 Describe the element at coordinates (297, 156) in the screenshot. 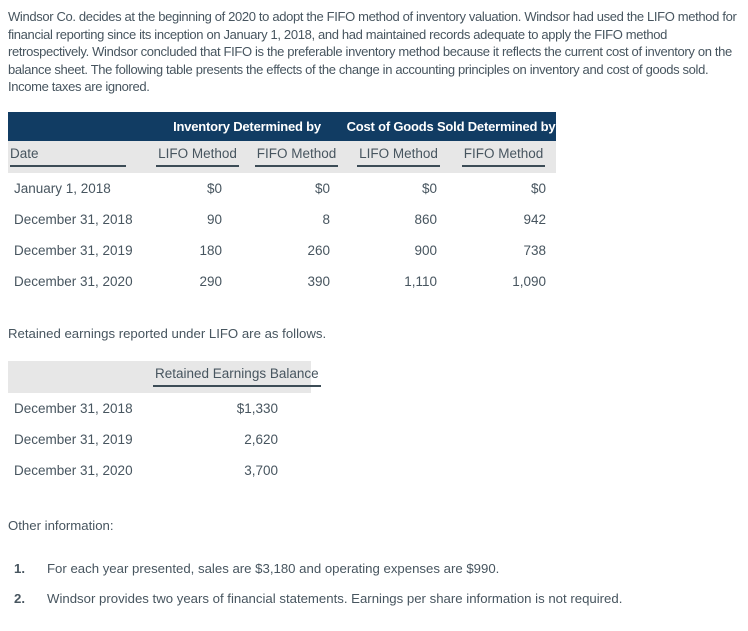

I see `col-header-fifo-inventory: FIFO Method` at that location.